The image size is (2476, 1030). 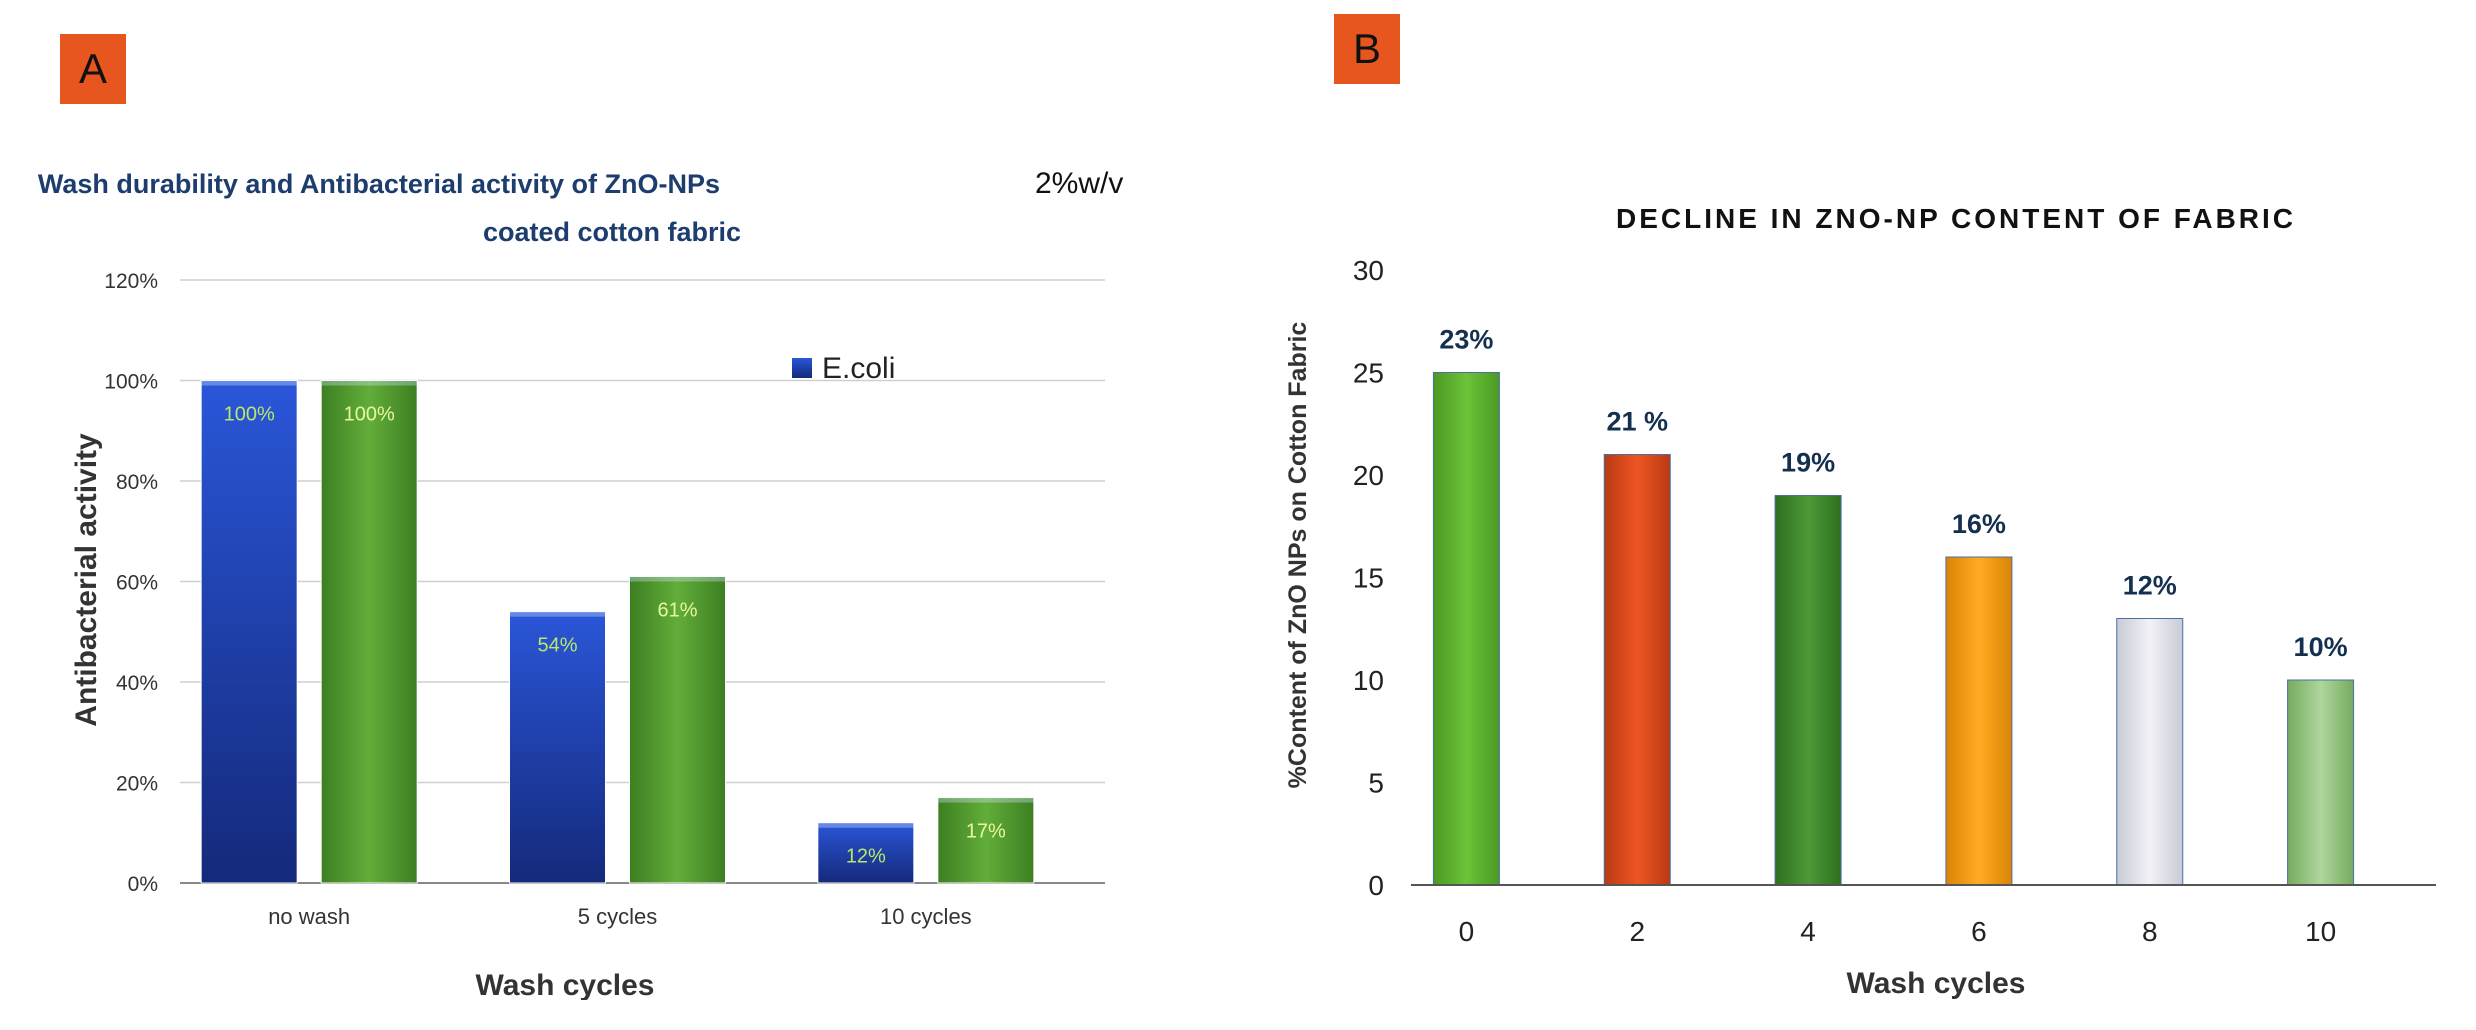 I want to click on chart-b-data-label: 10%, so click(x=2321, y=647).